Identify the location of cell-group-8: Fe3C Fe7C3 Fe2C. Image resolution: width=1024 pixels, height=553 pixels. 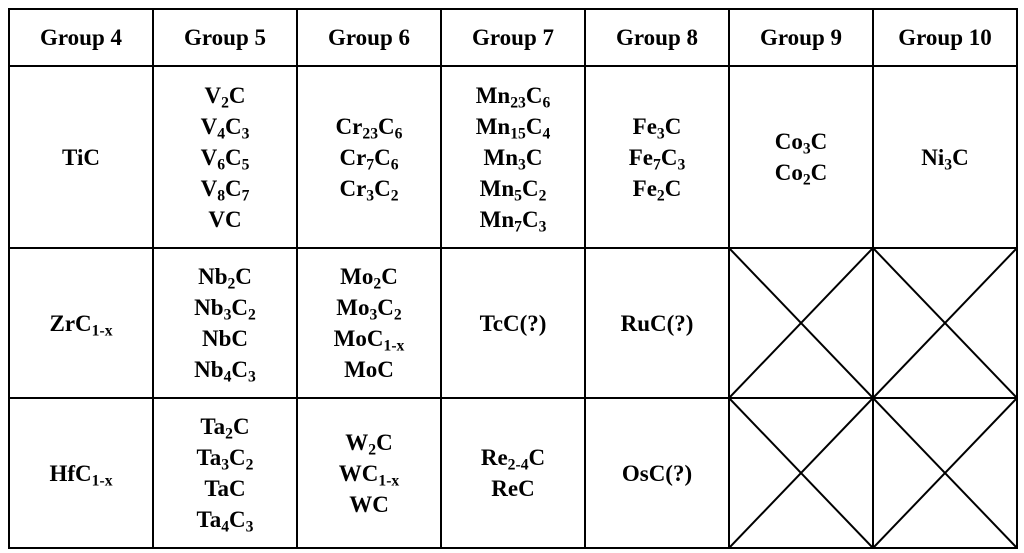
(657, 157).